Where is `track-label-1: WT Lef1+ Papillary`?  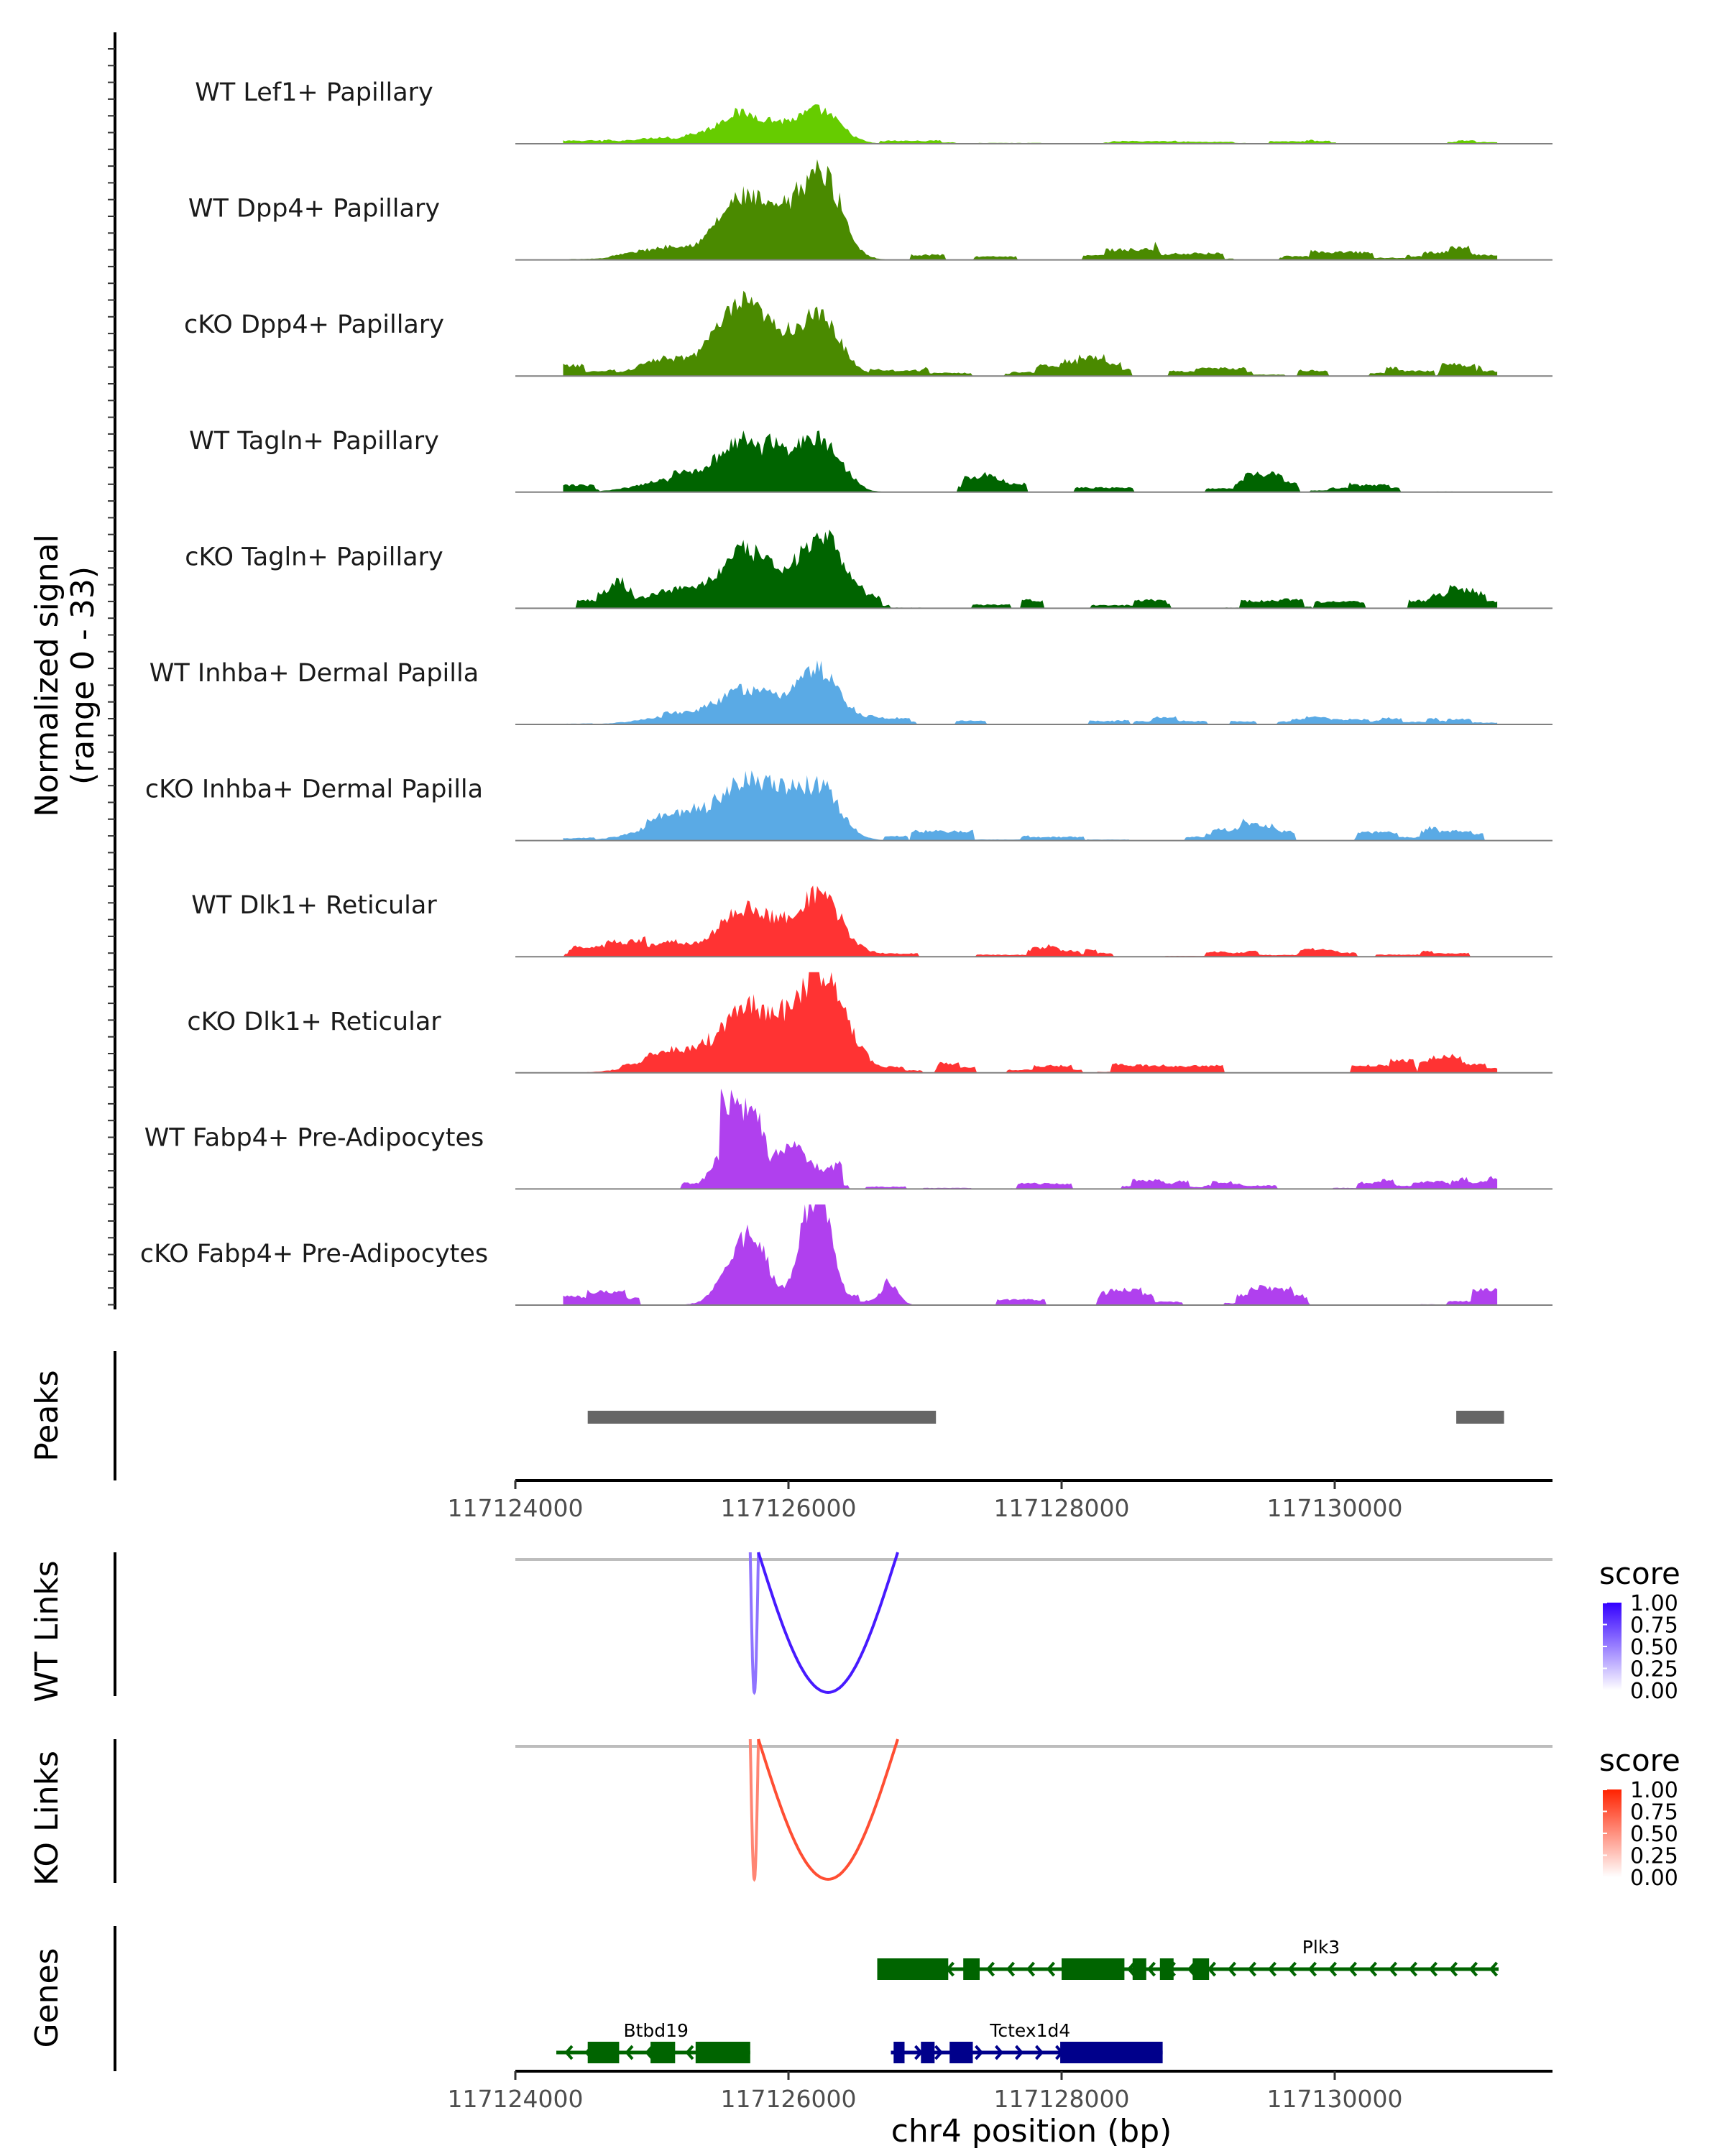
track-label-1: WT Lef1+ Papillary is located at coordinates (314, 93).